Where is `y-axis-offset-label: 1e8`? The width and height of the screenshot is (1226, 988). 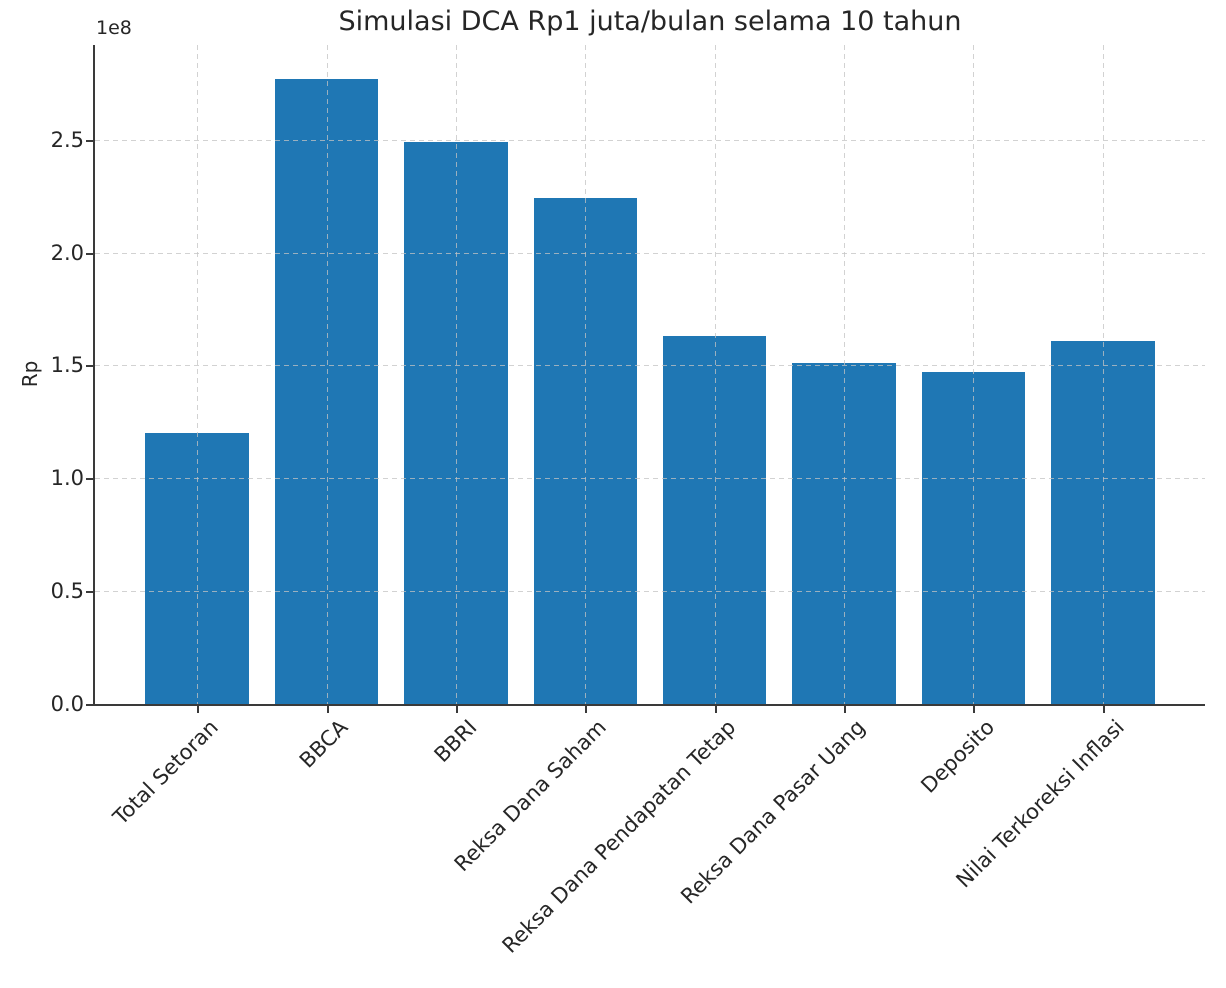 y-axis-offset-label: 1e8 is located at coordinates (114, 28).